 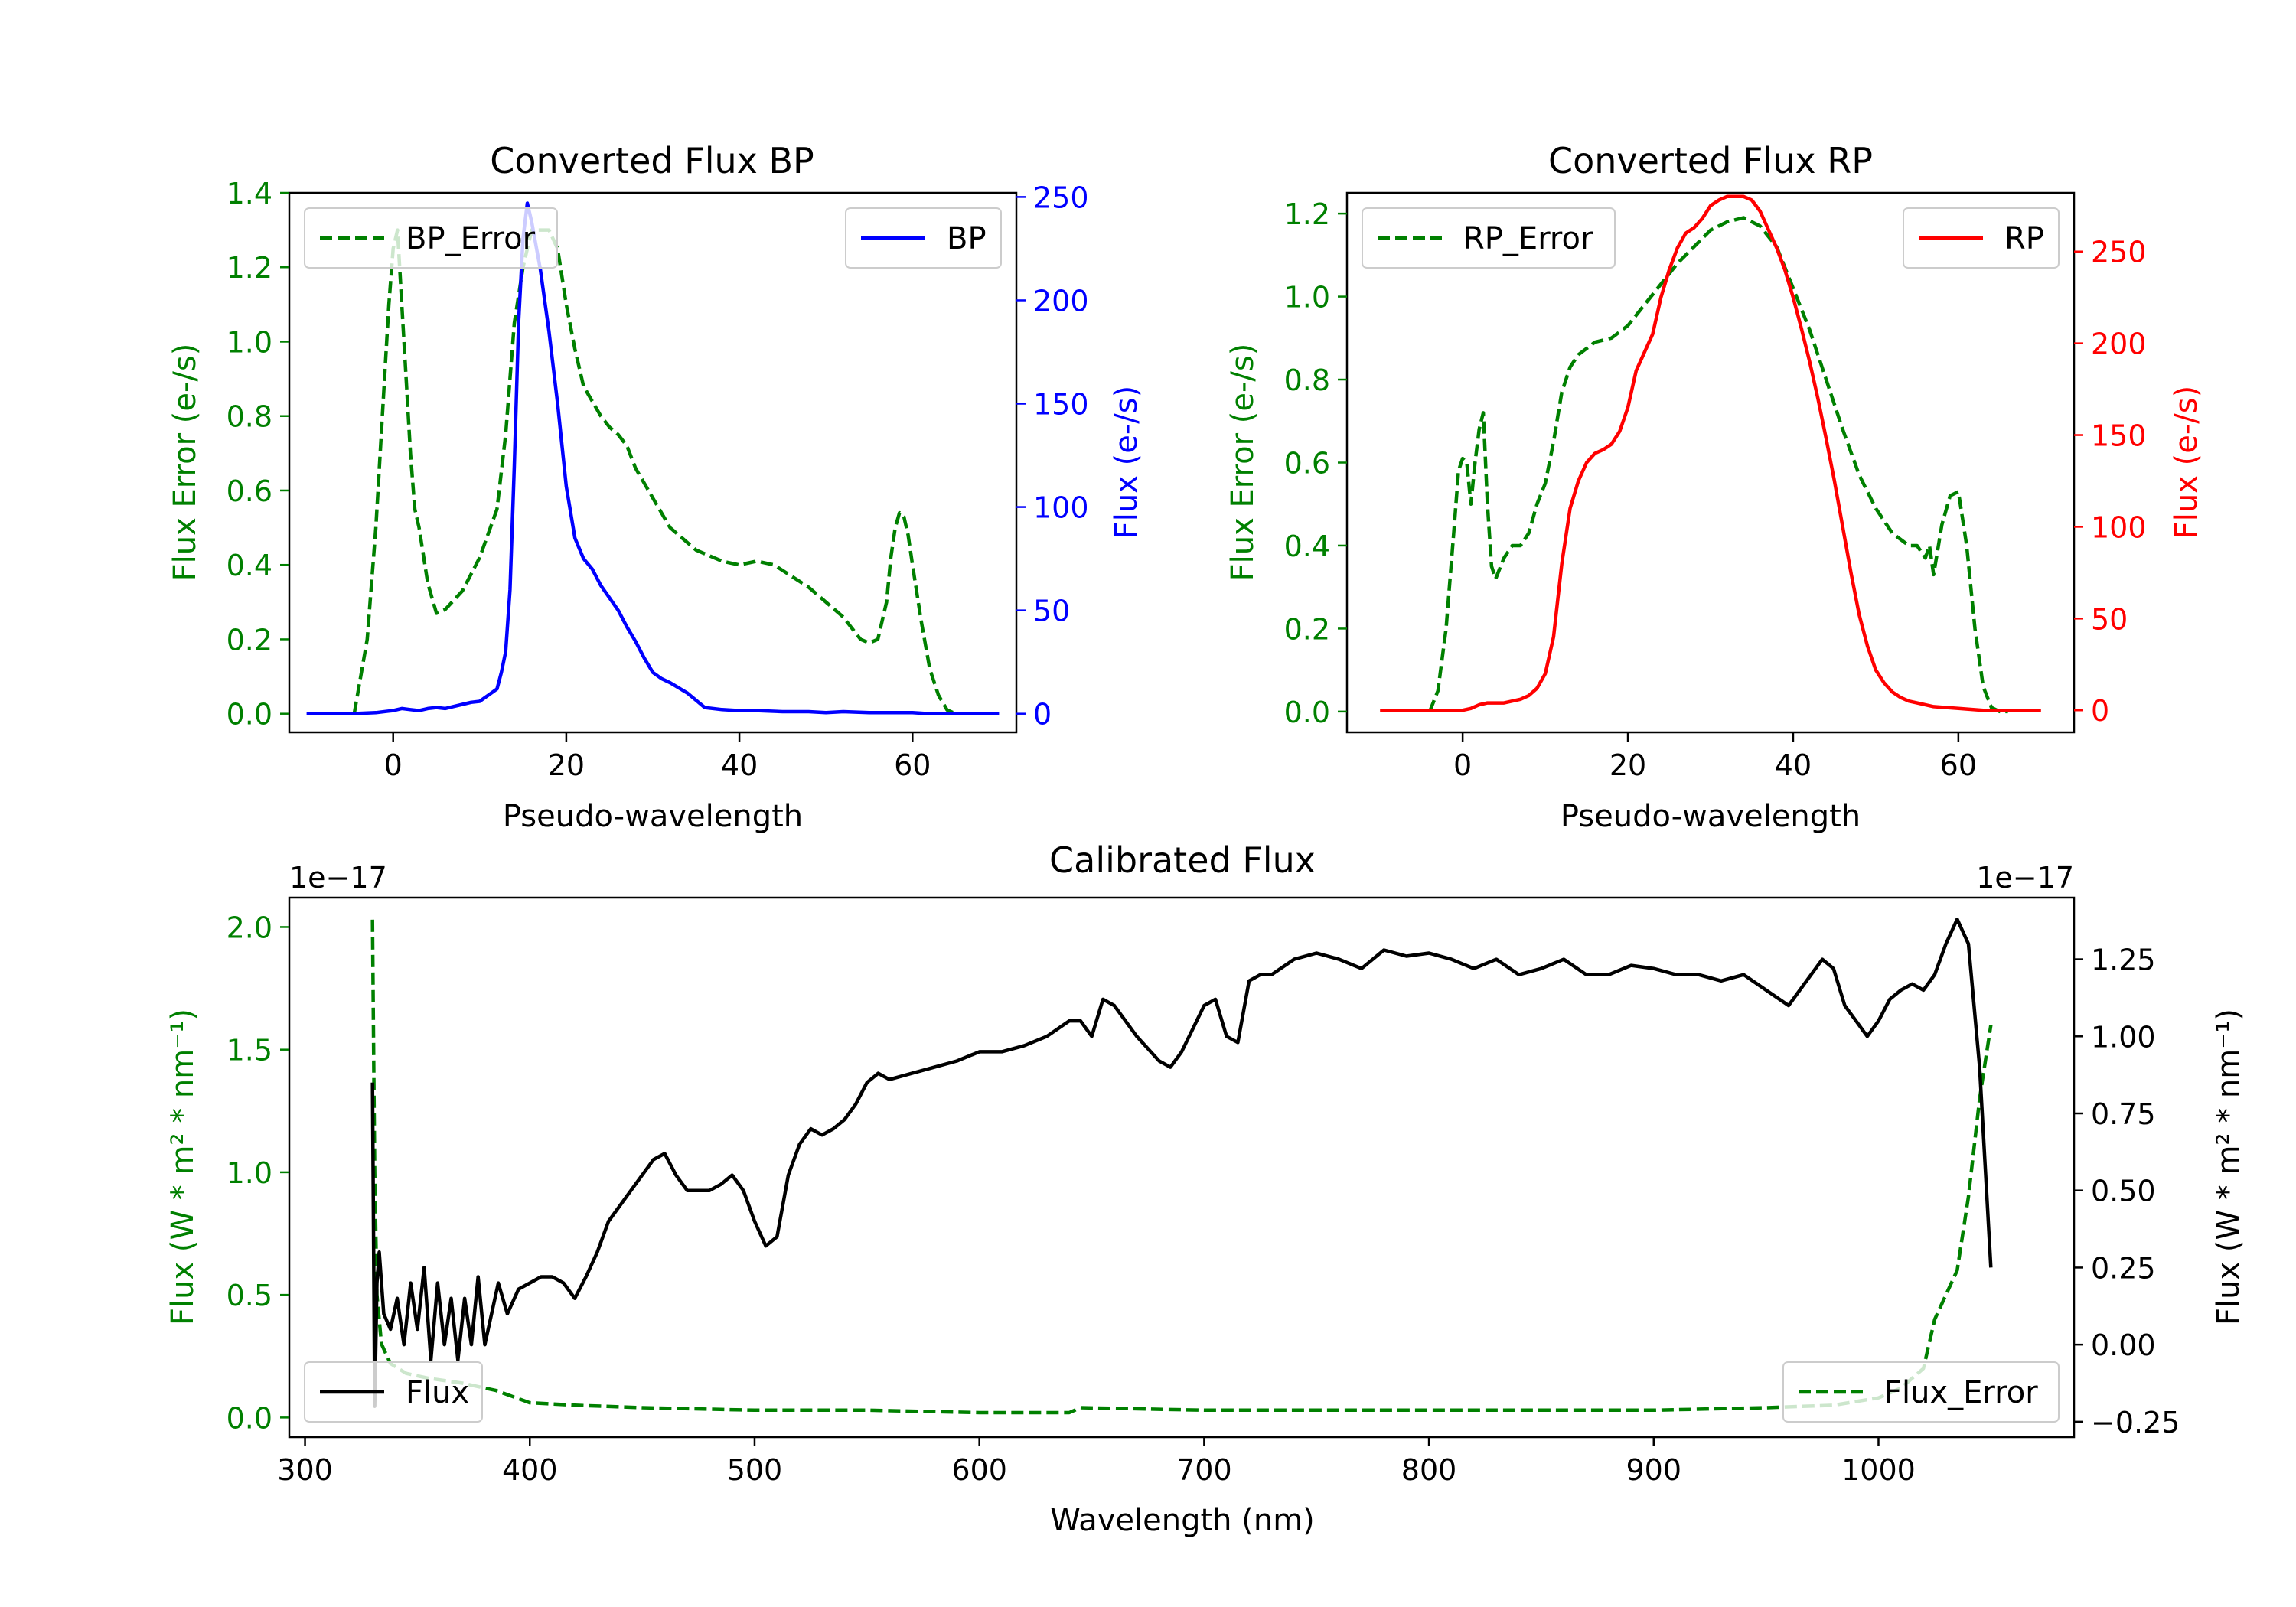 I want to click on bp-x-ticks: 0 20 40 60, so click(x=657, y=757).